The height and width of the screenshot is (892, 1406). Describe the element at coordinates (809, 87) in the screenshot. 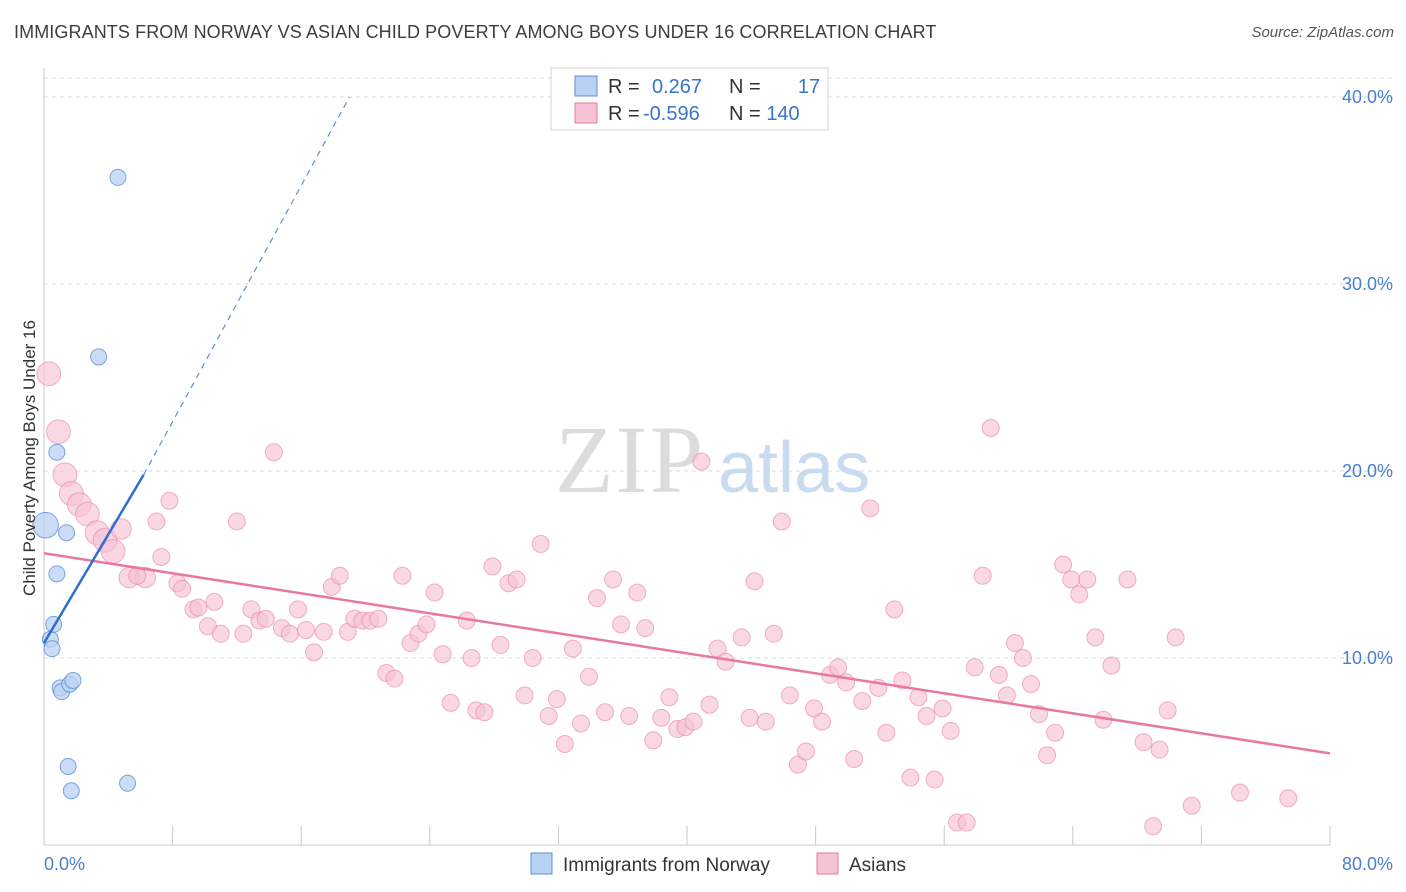

I see `legend-n-value-norway: 17` at that location.